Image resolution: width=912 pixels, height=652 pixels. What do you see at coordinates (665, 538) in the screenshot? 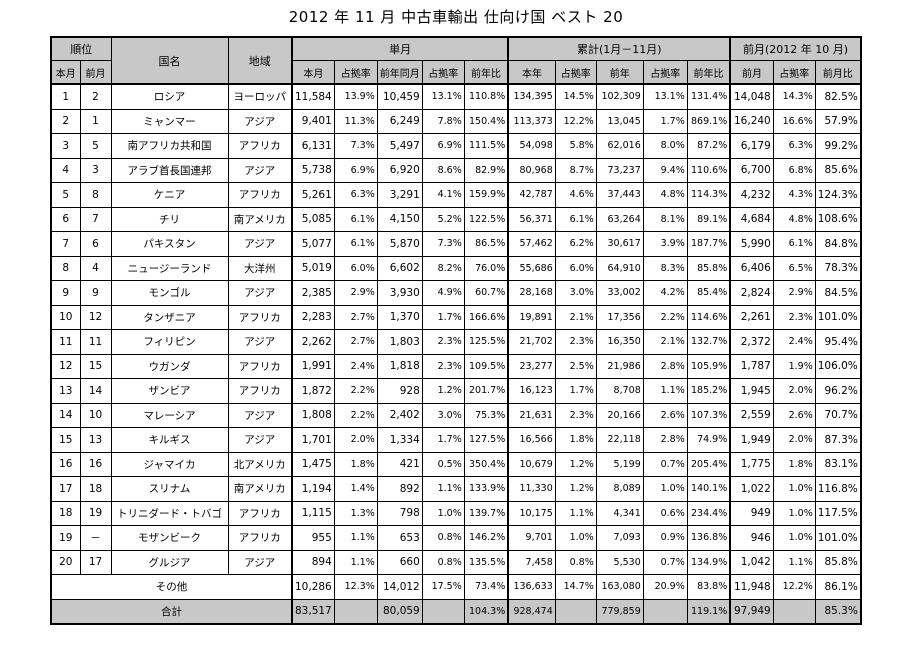
I see `cell-c-prev-share: 0.9%` at bounding box center [665, 538].